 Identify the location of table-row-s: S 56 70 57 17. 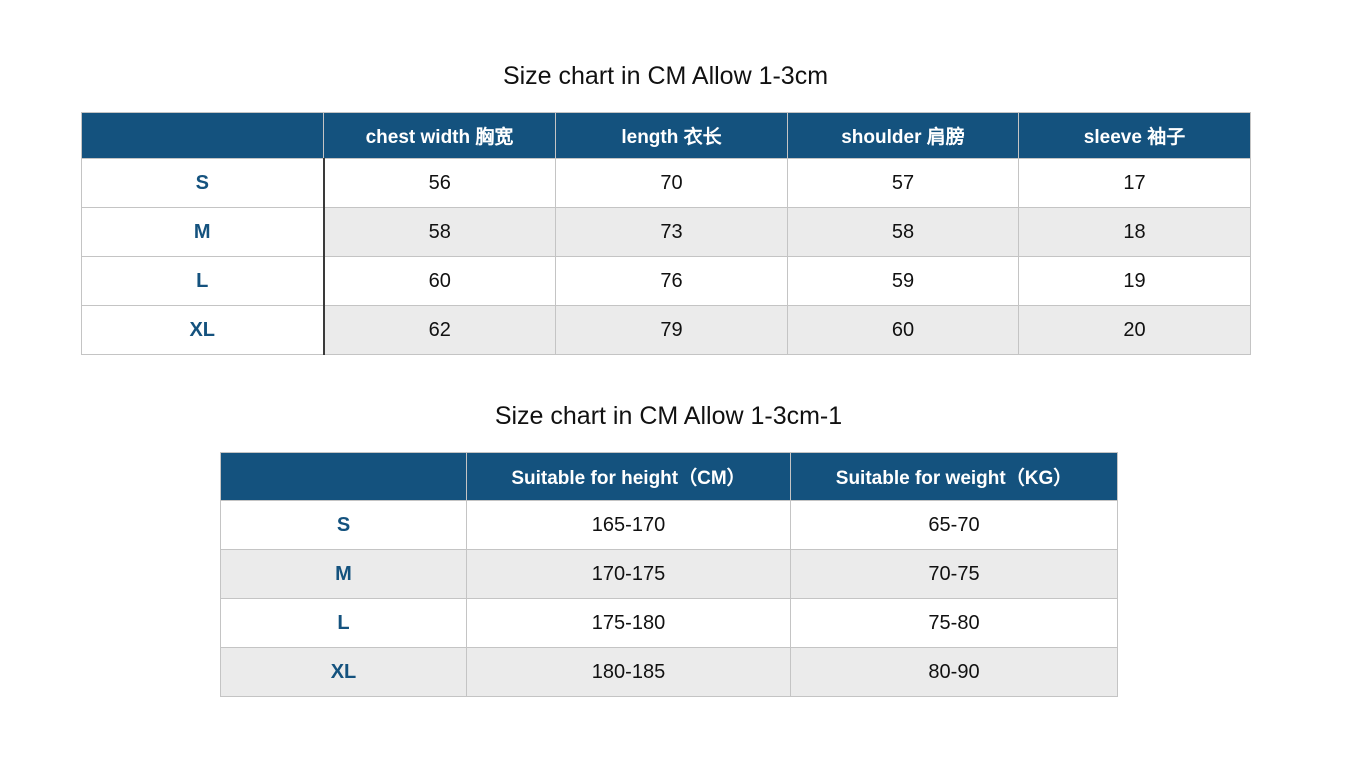
(666, 183).